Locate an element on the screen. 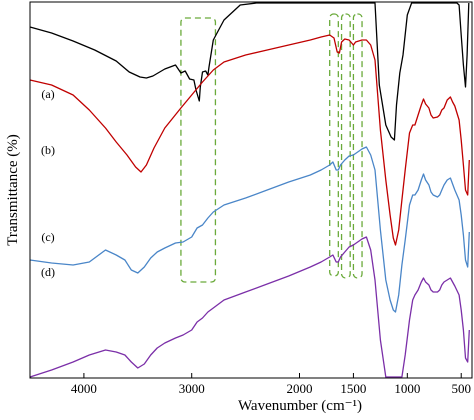 The image size is (474, 420). curve-labels: (a) (b) (c) (d) is located at coordinates (48, 183).